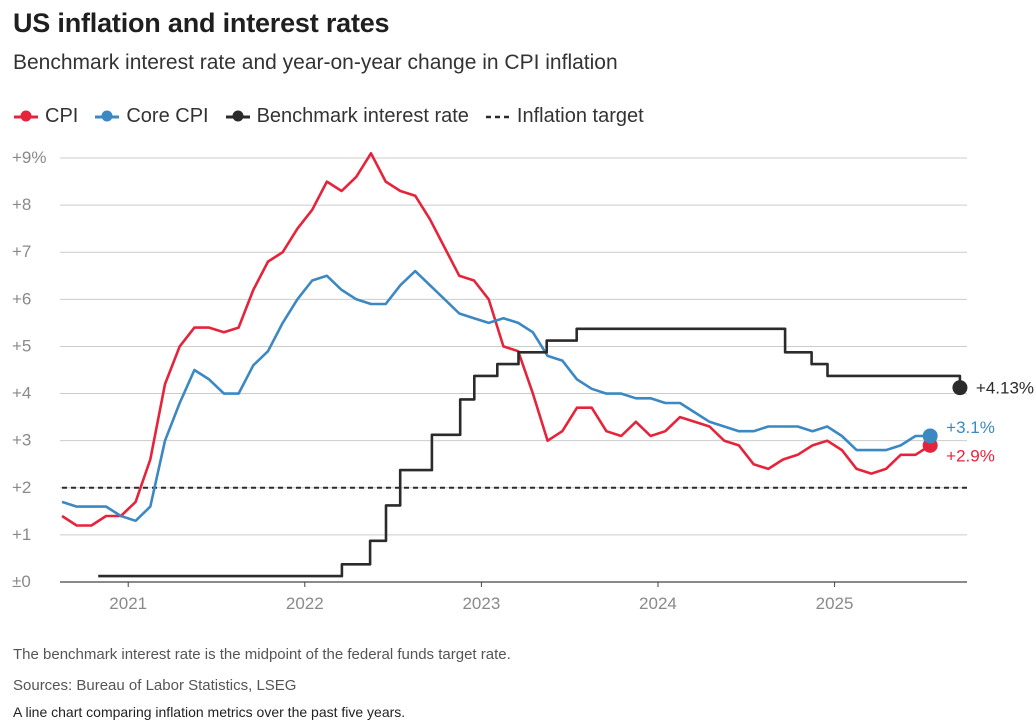  I want to click on y-tick-label: +3, so click(21, 440).